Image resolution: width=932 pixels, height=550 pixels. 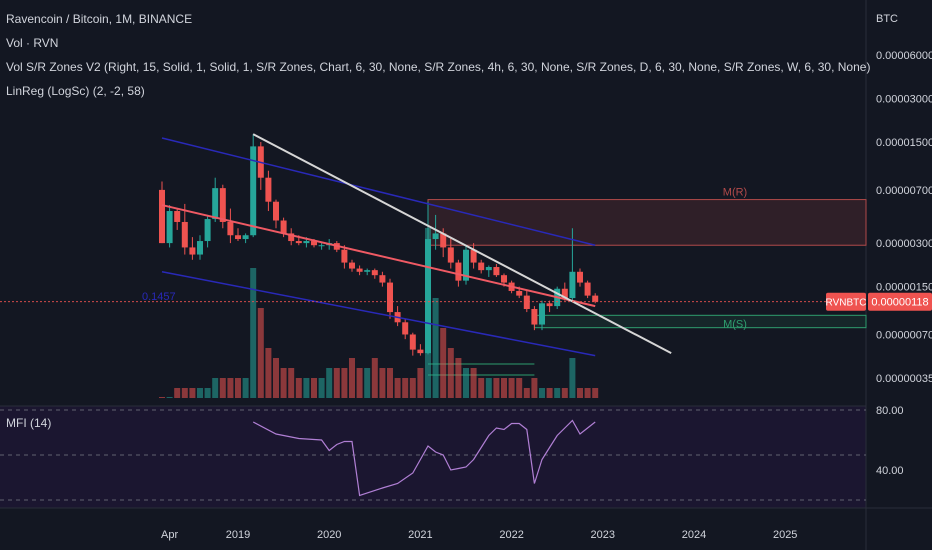 I want to click on price-tick-label: 0.00000700, so click(x=904, y=191).